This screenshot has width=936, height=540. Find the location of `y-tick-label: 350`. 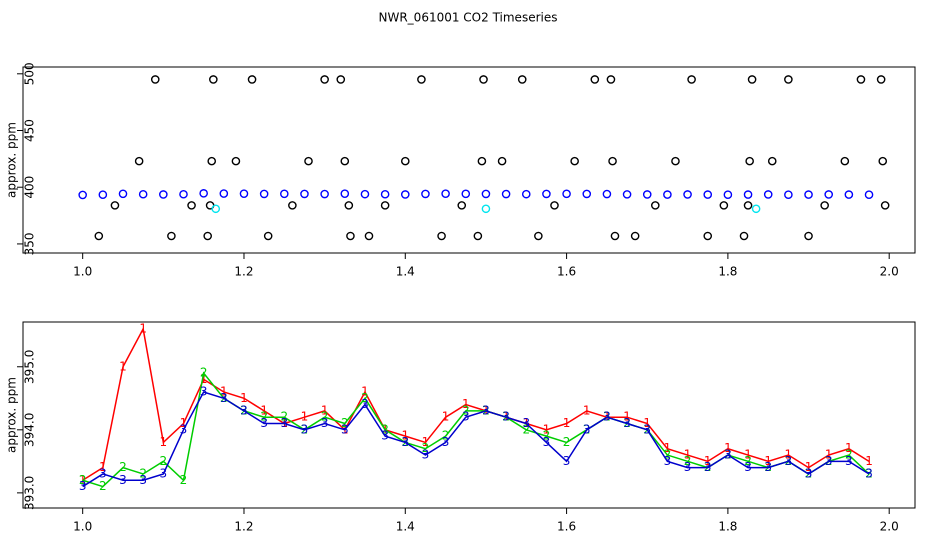

y-tick-label: 350 is located at coordinates (30, 243).